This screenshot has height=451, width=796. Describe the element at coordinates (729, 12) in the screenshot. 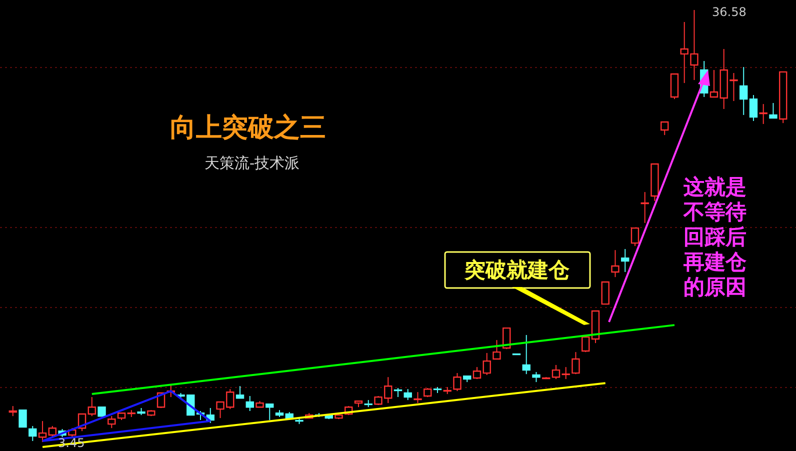

I see `annotation: 36.58` at that location.